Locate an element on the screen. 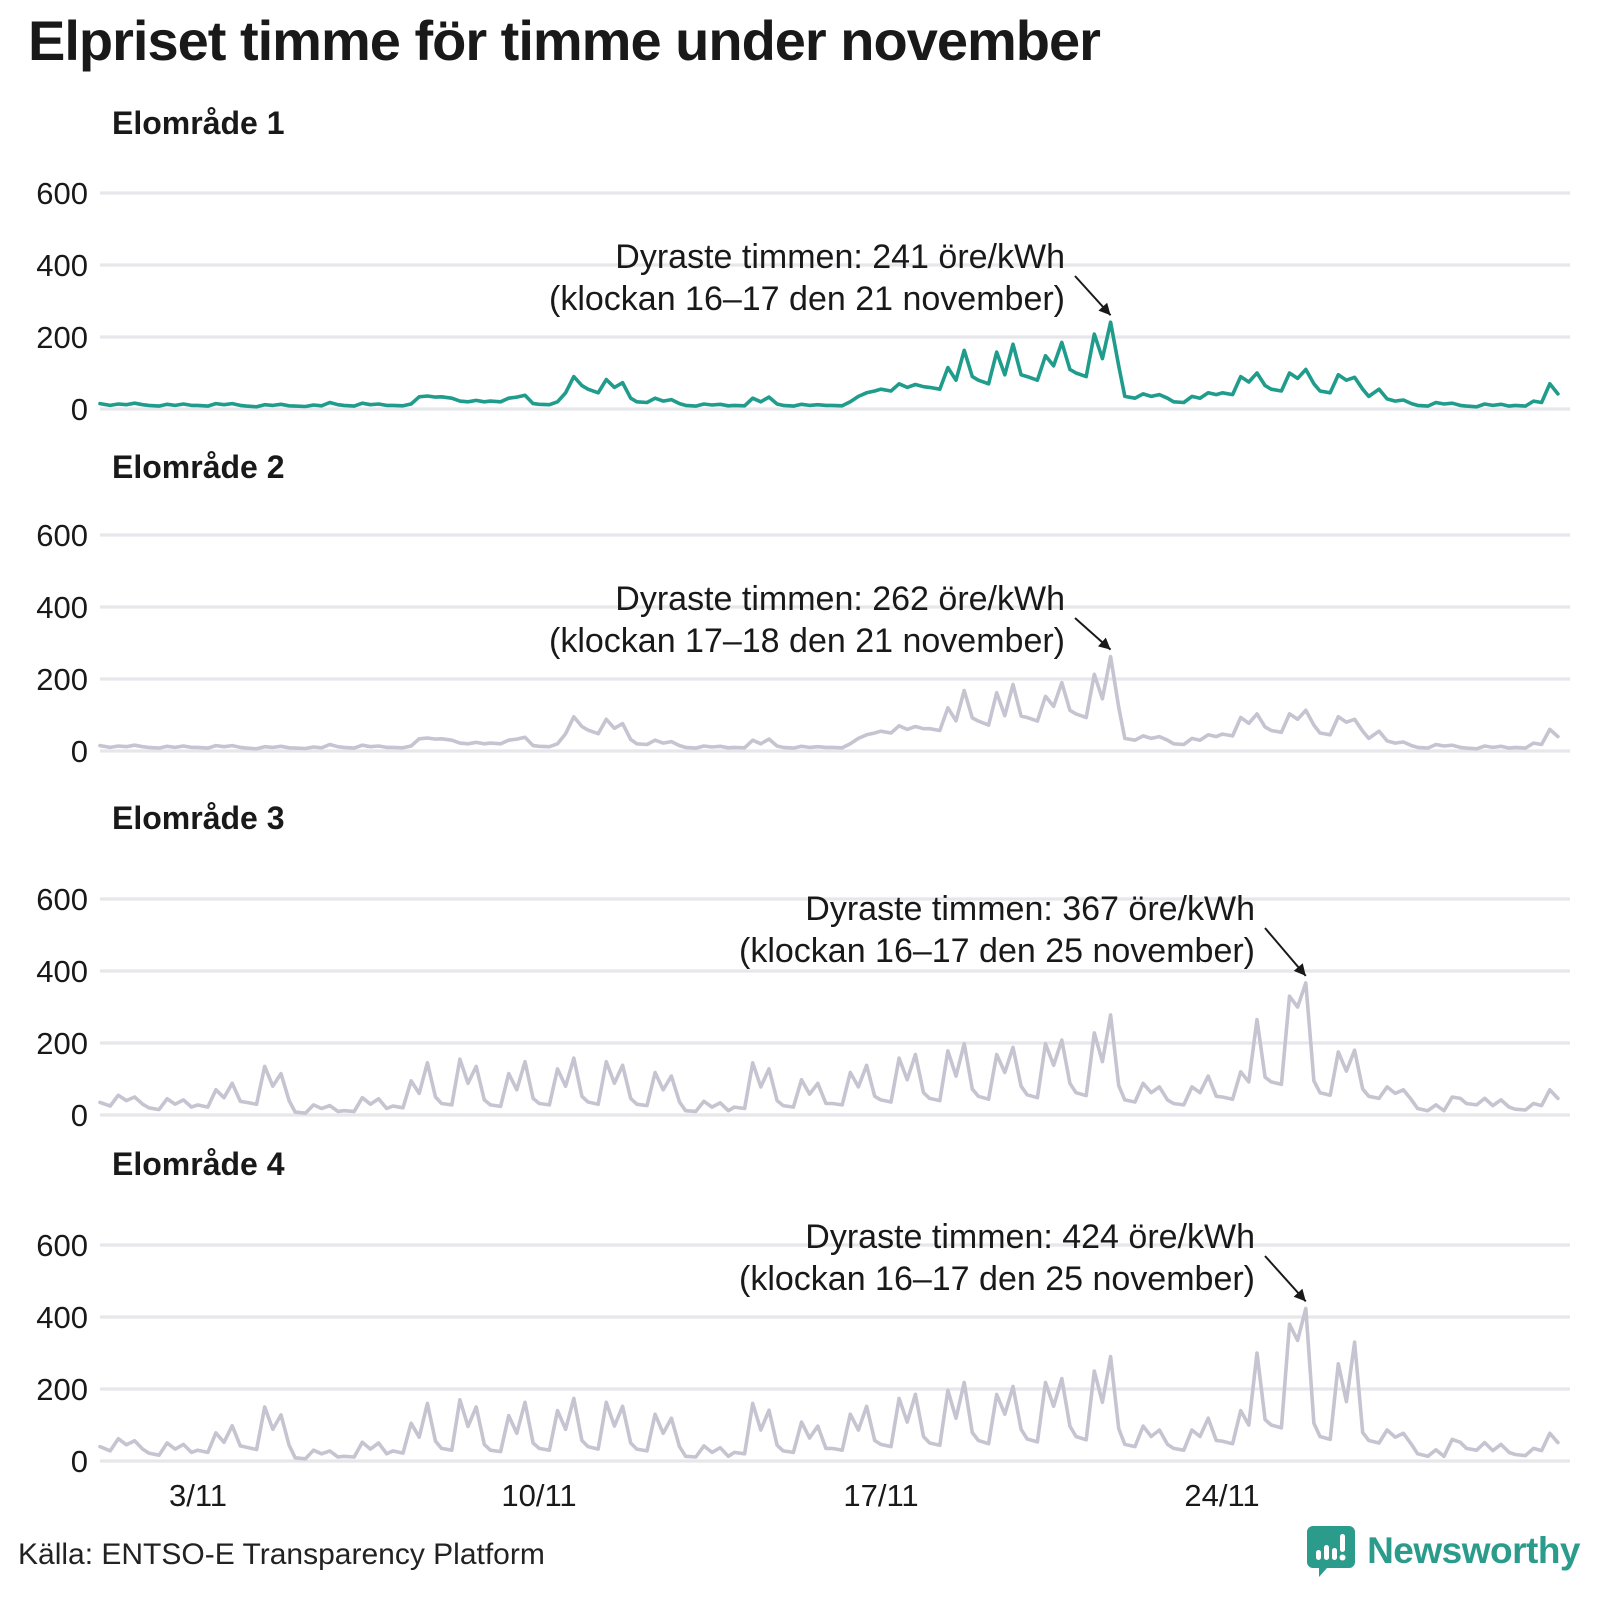  panel-title-elomrade-1: Elområde 1 is located at coordinates (198, 123).